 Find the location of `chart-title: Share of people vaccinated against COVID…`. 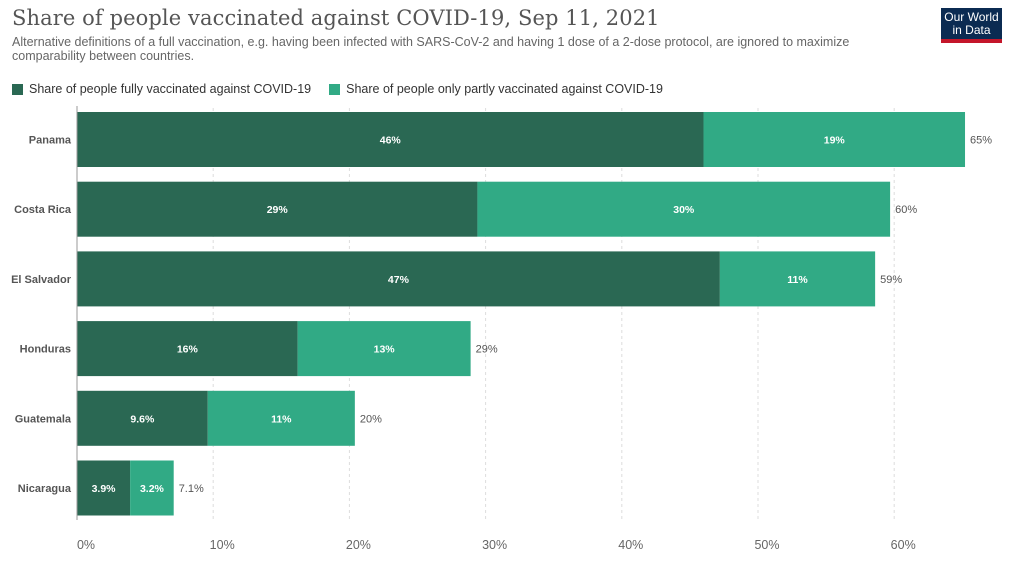

chart-title: Share of people vaccinated against COVID… is located at coordinates (336, 18).